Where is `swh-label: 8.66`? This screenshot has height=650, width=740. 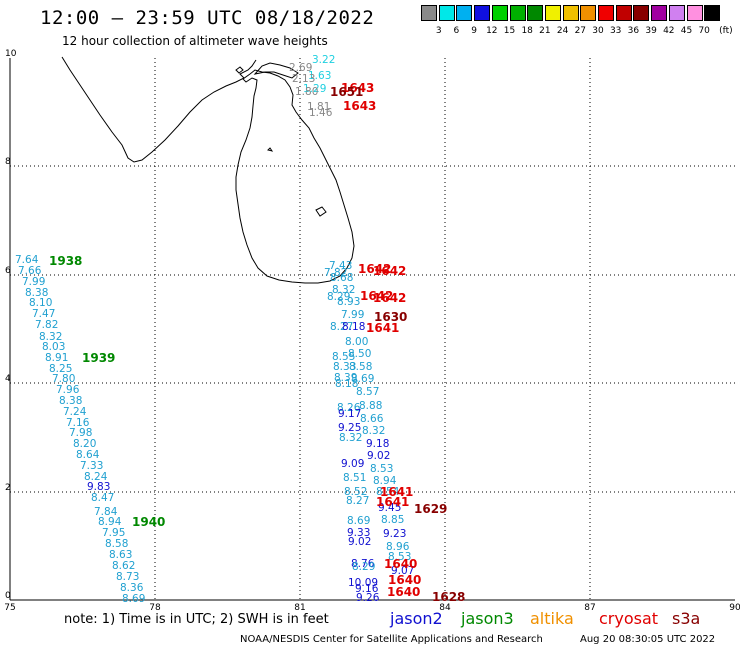 swh-label: 8.66 is located at coordinates (372, 419).